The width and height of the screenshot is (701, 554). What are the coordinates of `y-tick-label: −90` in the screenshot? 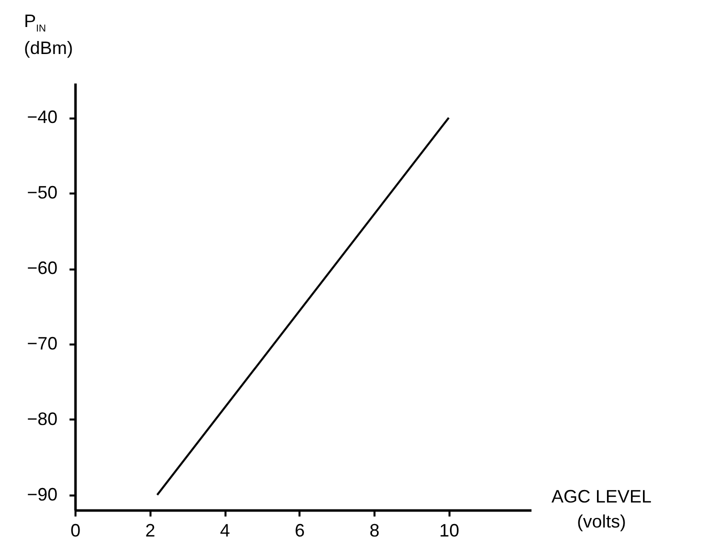 It's located at (42, 494).